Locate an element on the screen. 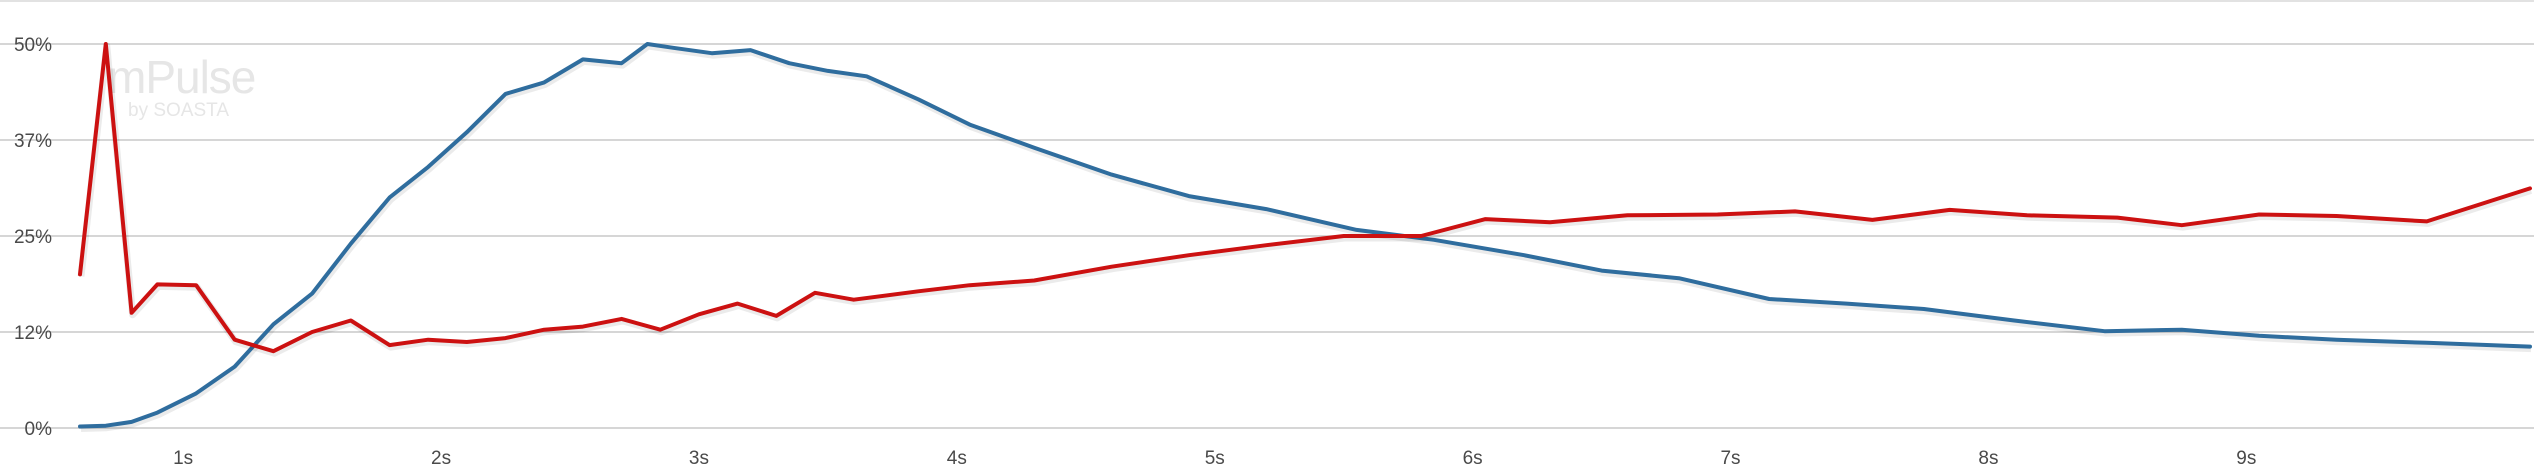 The height and width of the screenshot is (472, 2534). x-tick-label: 5s is located at coordinates (1215, 458).